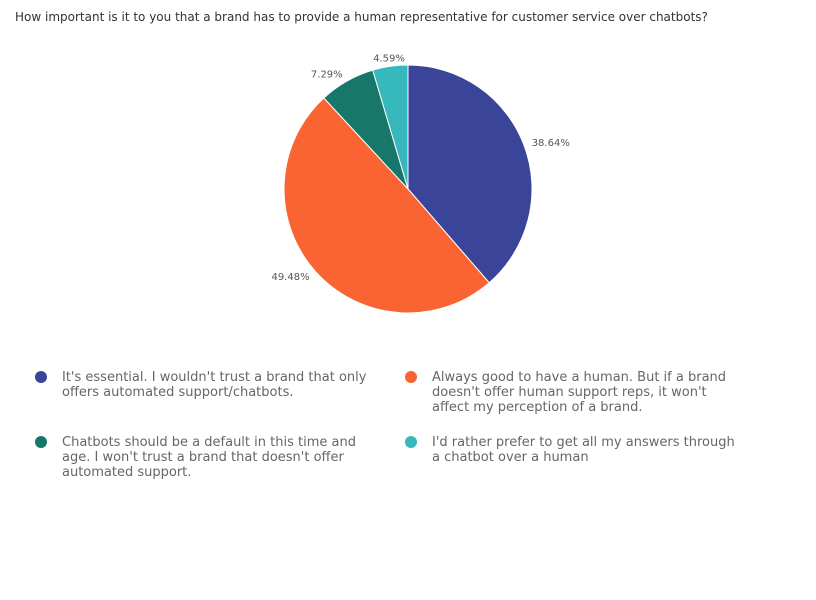  What do you see at coordinates (327, 74) in the screenshot?
I see `slice-label-chatbots-default: 7.29%` at bounding box center [327, 74].